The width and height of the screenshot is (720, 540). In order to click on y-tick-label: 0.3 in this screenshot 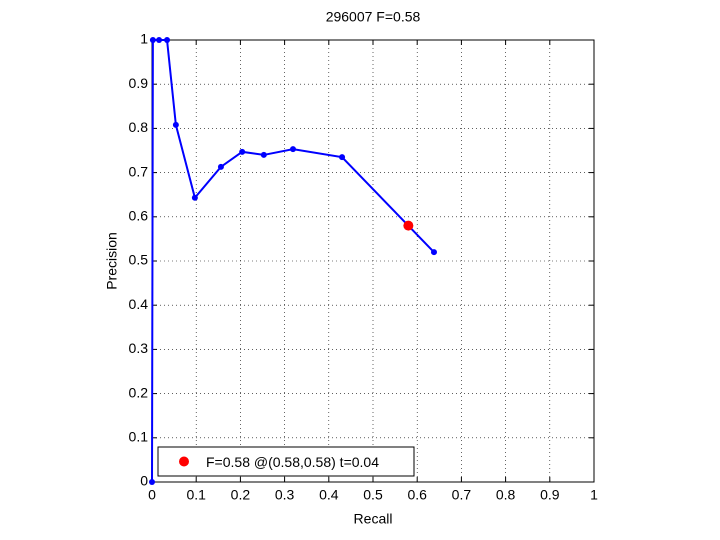, I will do `click(139, 348)`.